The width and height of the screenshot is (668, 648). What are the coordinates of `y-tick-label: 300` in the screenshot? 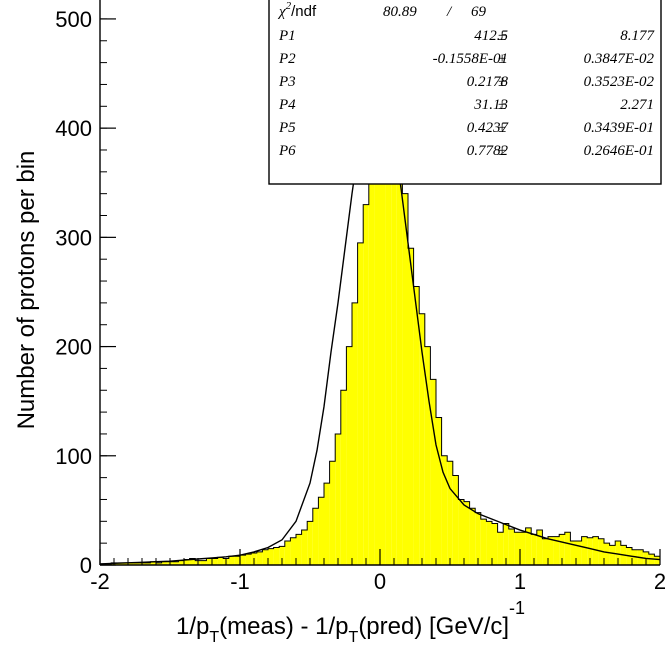 It's located at (73, 237).